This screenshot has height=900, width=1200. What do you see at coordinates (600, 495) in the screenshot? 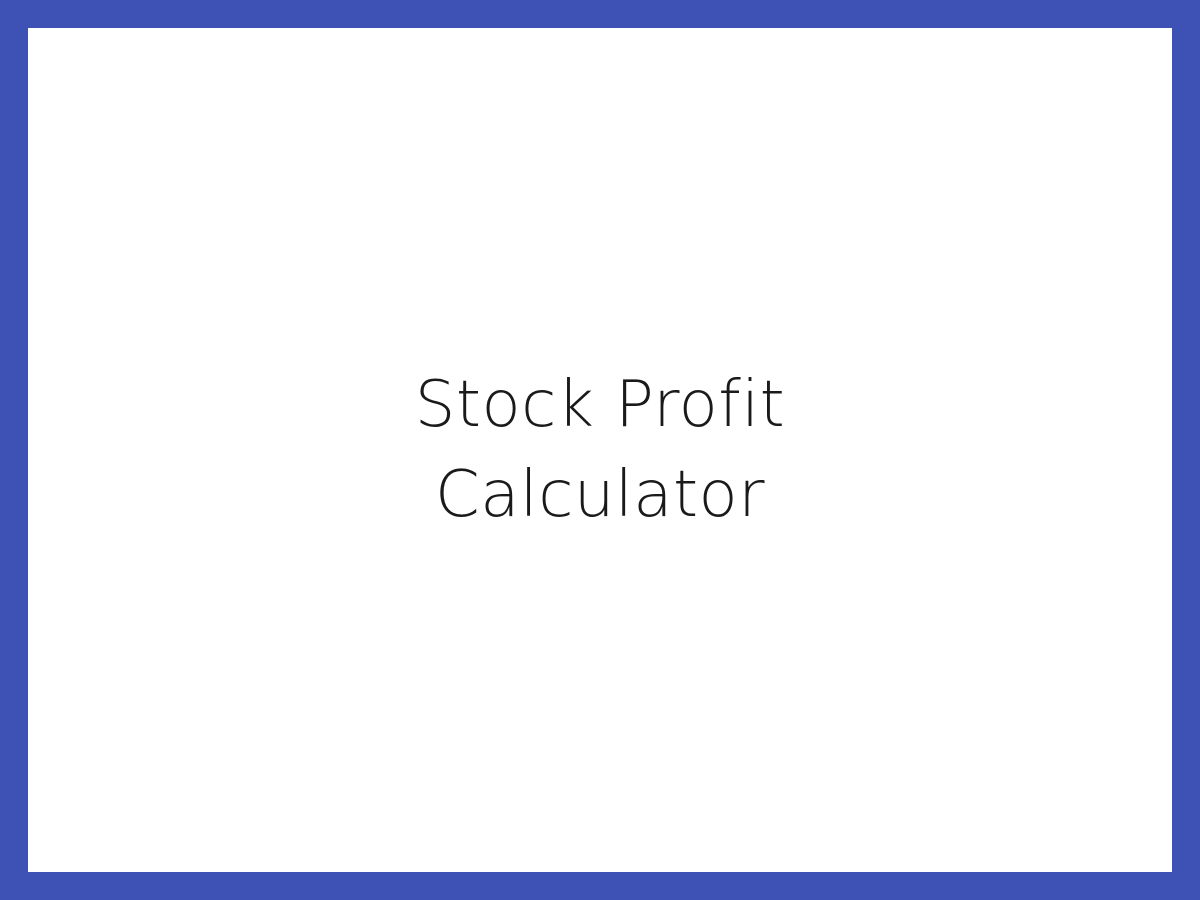
I see `title-line-2: Calculator` at bounding box center [600, 495].